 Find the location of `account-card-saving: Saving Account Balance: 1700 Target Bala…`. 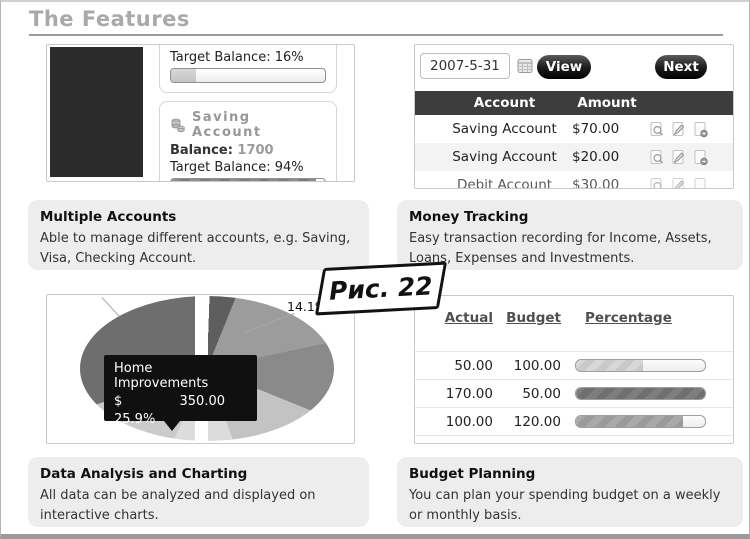

account-card-saving: Saving Account Balance: 1700 Target Bala… is located at coordinates (248, 141).